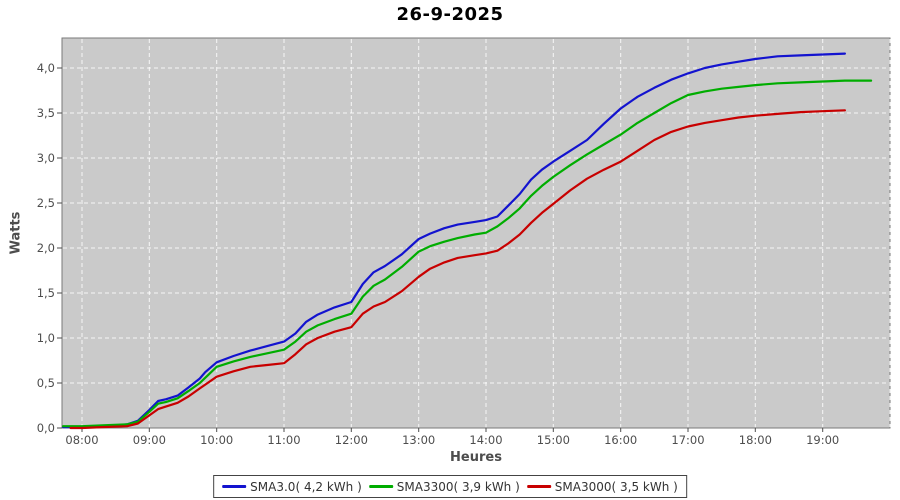 This screenshot has height=500, width=900. What do you see at coordinates (486, 440) in the screenshot?
I see `x-tick-label: 14:00` at bounding box center [486, 440].